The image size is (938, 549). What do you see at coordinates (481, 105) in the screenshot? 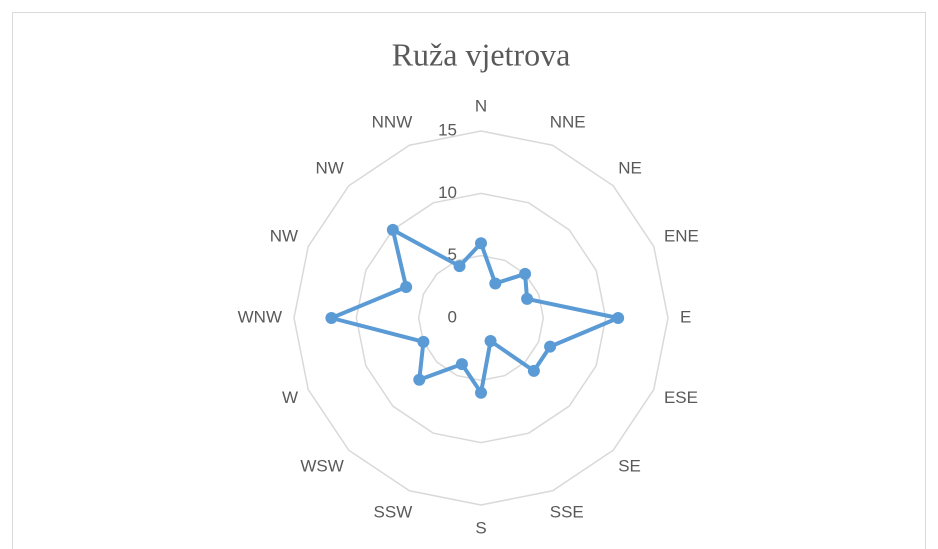
I see `category-label: N` at bounding box center [481, 105].